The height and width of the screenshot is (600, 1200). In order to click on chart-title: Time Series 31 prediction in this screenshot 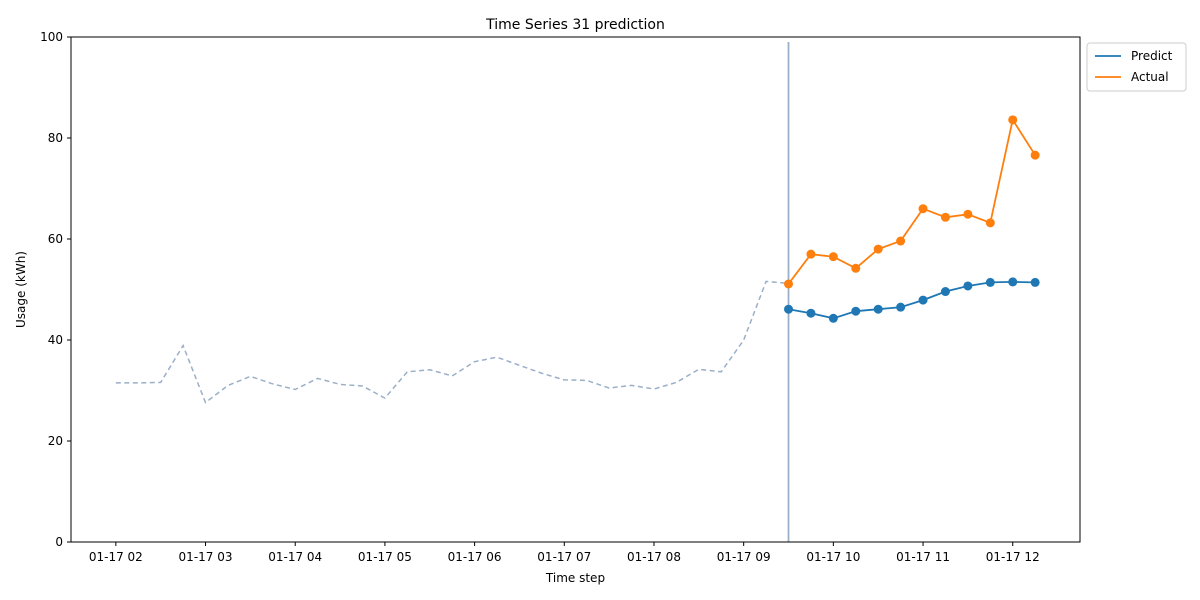, I will do `click(575, 25)`.